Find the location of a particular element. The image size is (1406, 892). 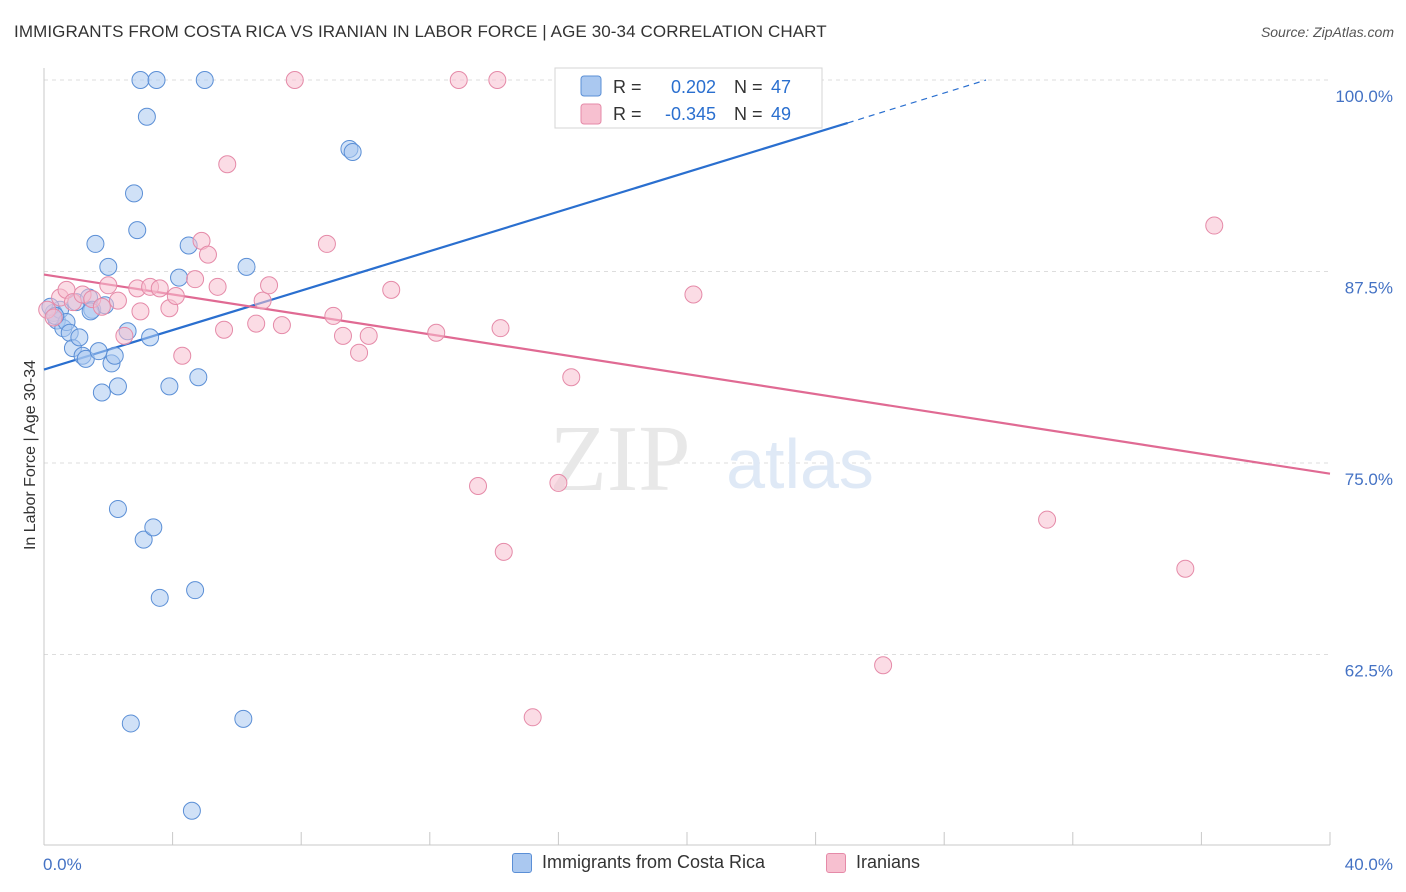

source-label: Source: ZipAtlas.com is located at coordinates (1327, 32).